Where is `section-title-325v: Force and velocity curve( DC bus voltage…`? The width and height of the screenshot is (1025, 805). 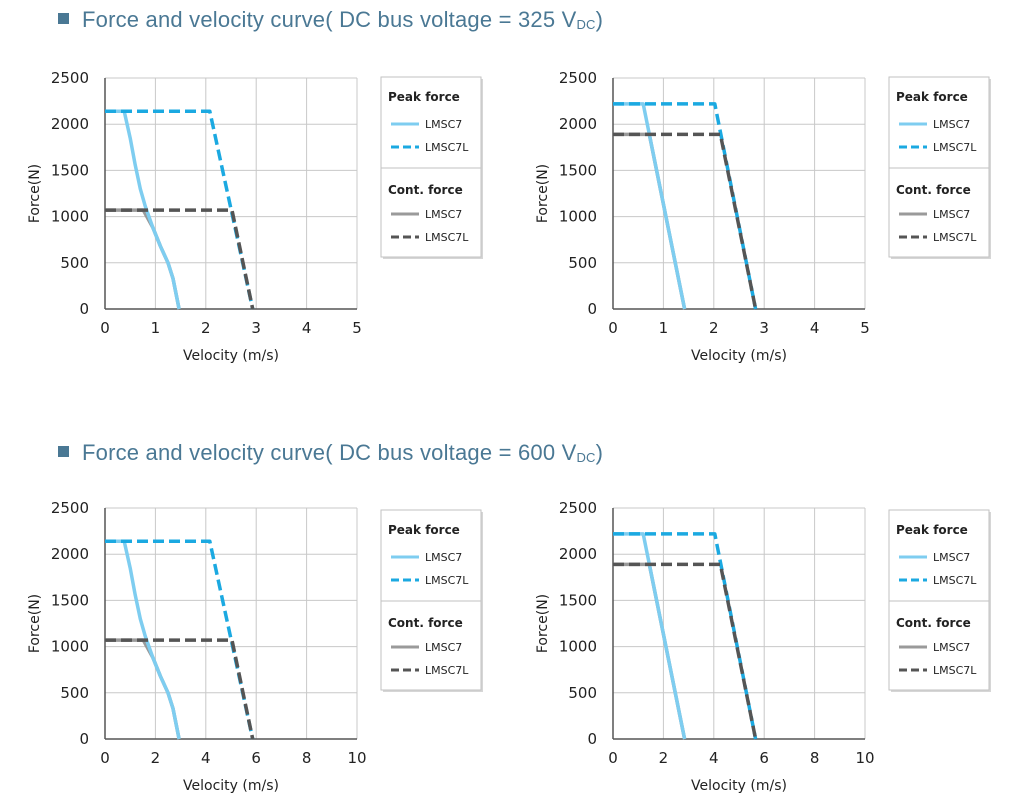
section-title-325v: Force and velocity curve( DC bus voltage… is located at coordinates (330, 20).